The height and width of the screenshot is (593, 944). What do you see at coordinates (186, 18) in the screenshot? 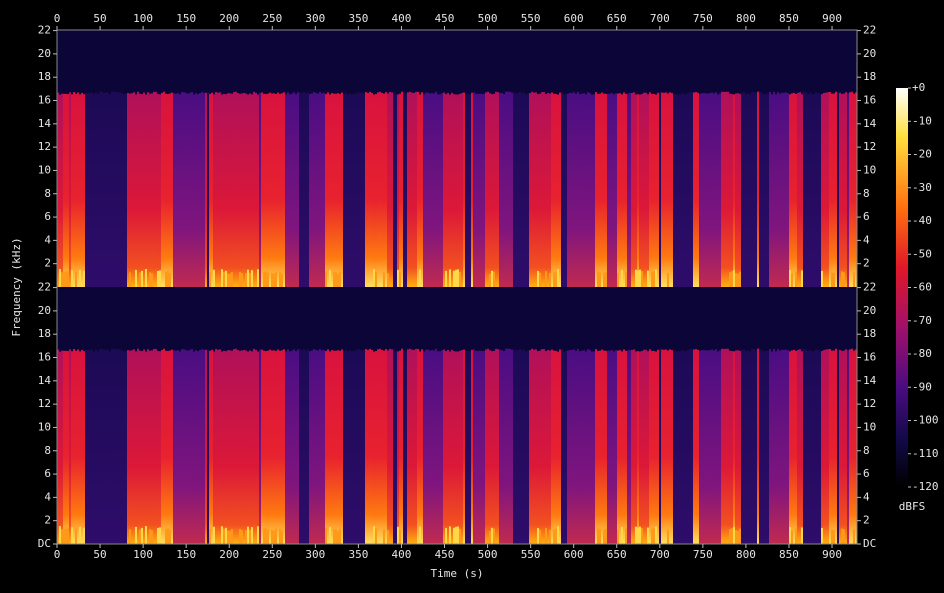
I see `x-tick-label: 150` at bounding box center [186, 18].